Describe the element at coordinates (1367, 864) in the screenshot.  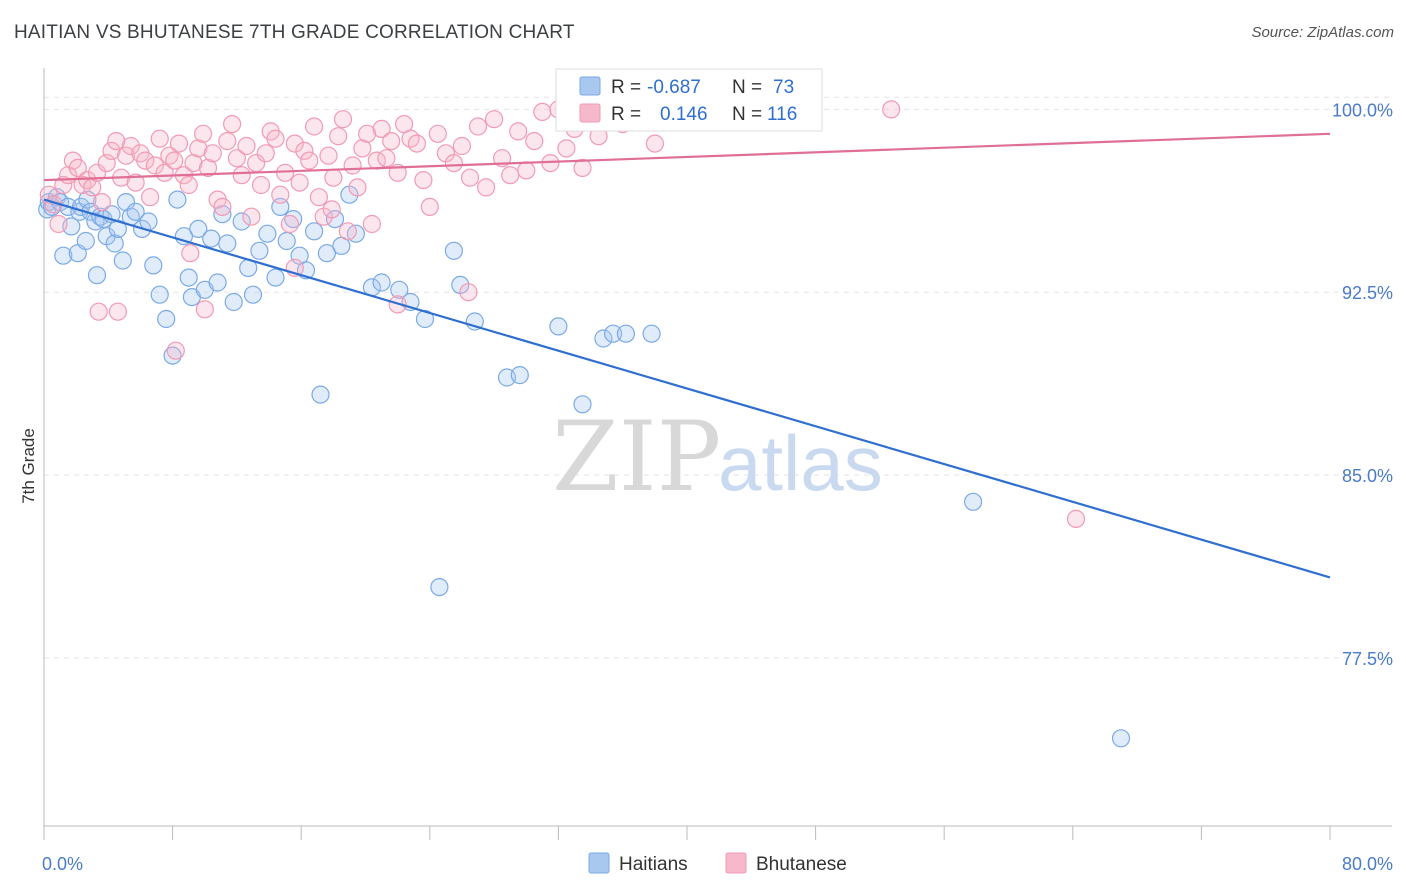
I see `x-tick-label: 80.0%` at that location.